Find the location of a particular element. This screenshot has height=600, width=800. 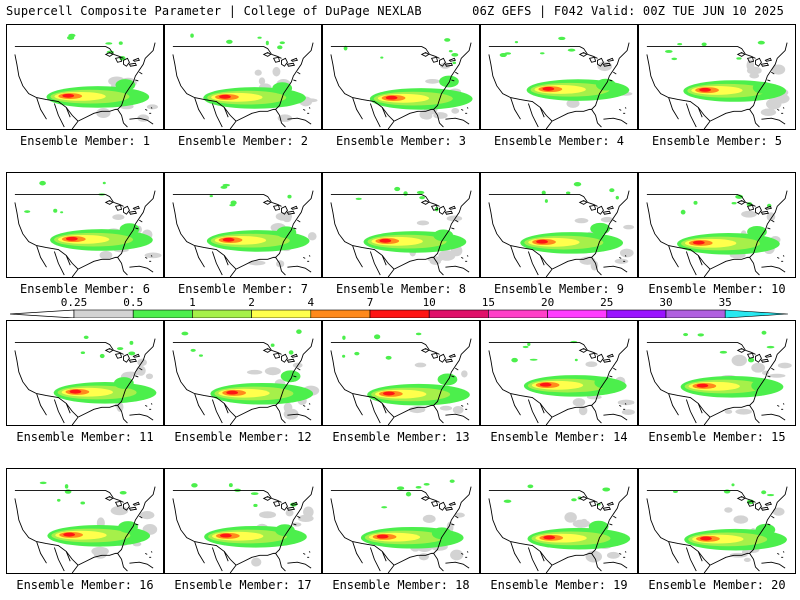

legend-tick-label: 25 is located at coordinates (607, 302).